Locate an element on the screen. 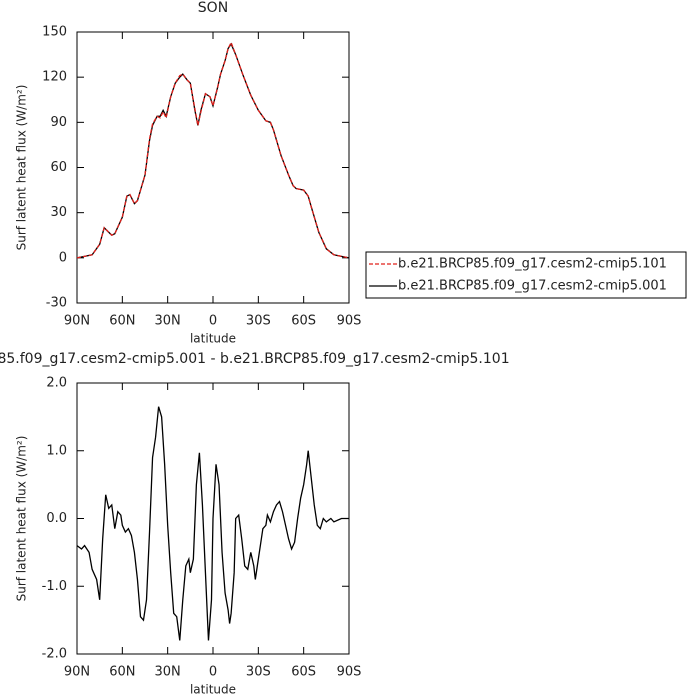 The height and width of the screenshot is (700, 700). legend-box is located at coordinates (526, 275).